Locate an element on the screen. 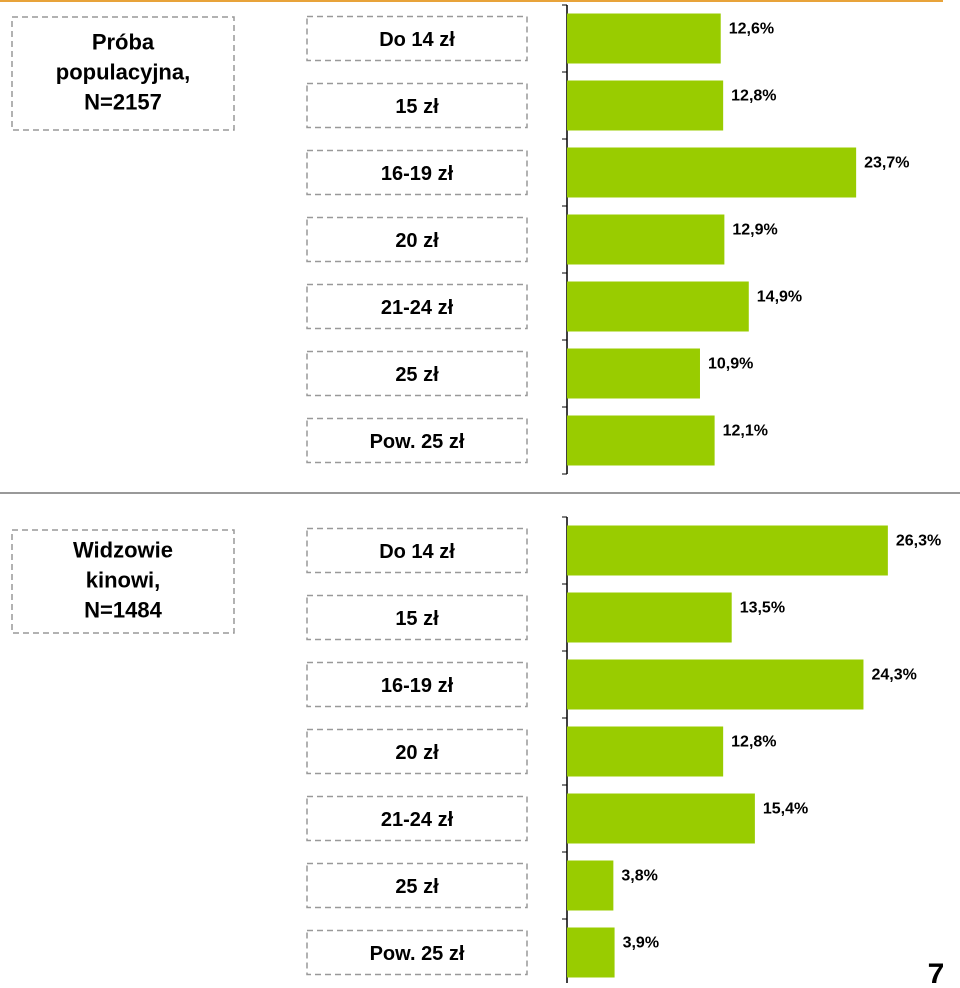  value-label: 12,6% is located at coordinates (751, 29).